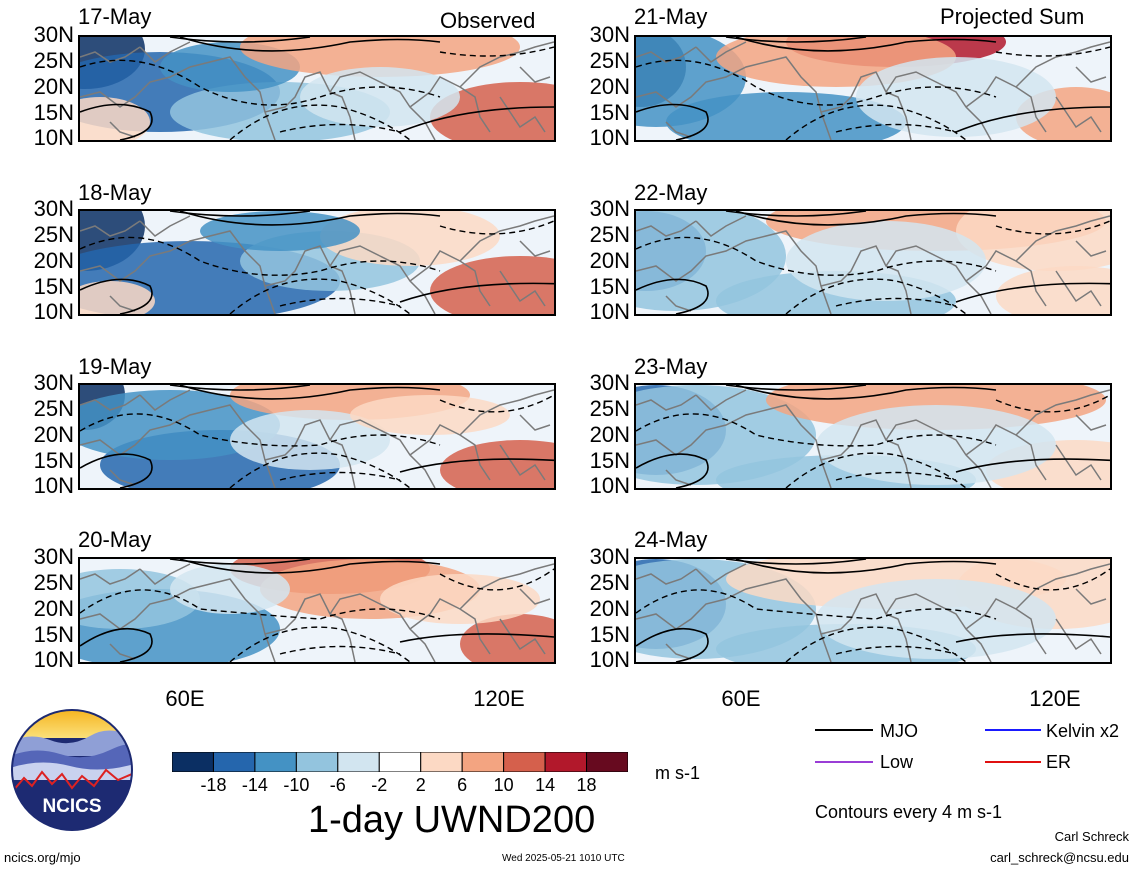 This screenshot has width=1135, height=872. What do you see at coordinates (115, 16) in the screenshot?
I see `panel-date-label: 17-May` at bounding box center [115, 16].